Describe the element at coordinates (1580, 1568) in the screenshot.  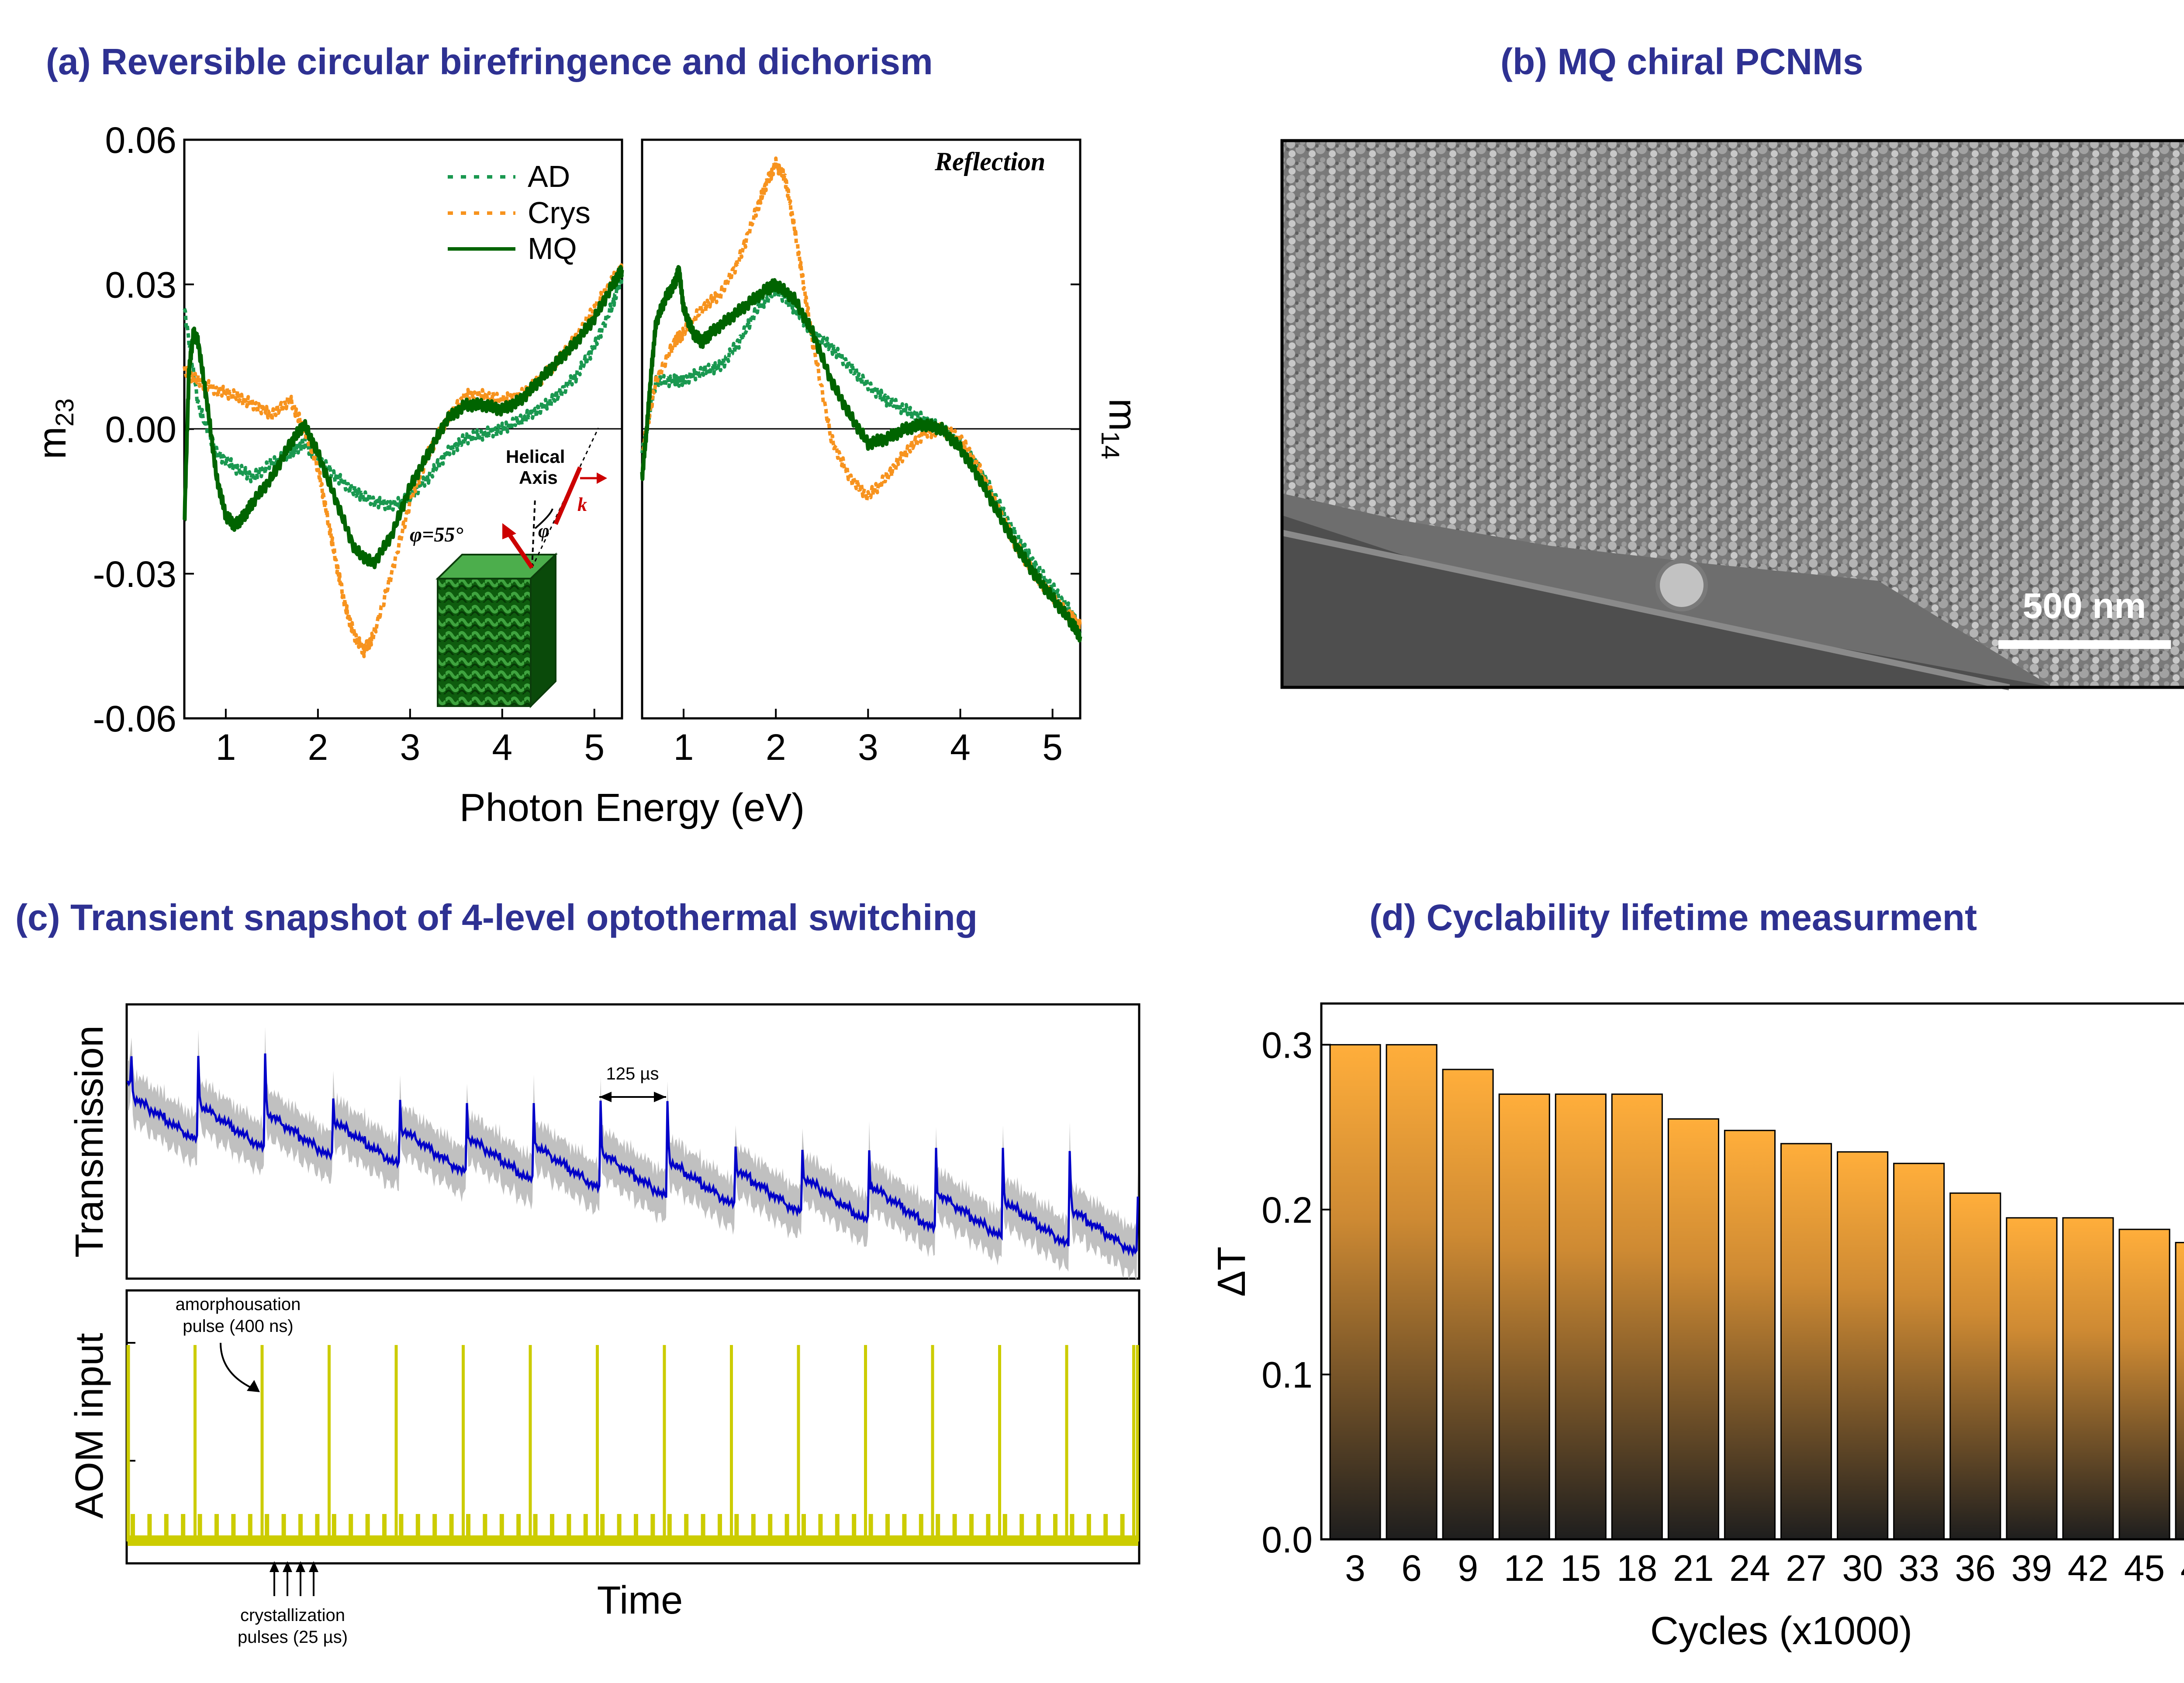
I see `d-xtick-label-15: 15` at that location.